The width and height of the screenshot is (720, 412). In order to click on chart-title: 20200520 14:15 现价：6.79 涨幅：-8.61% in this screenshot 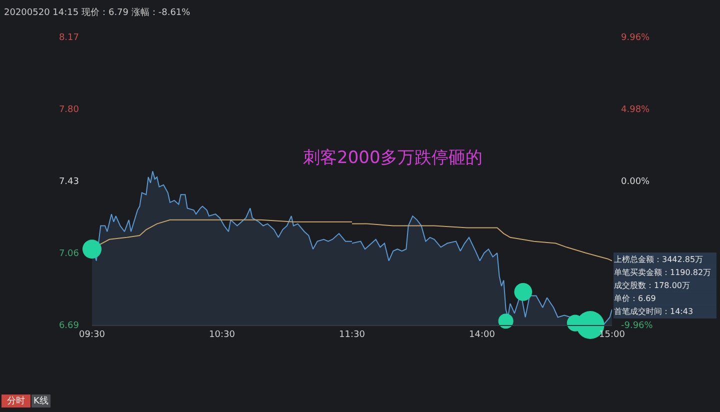, I will do `click(97, 12)`.